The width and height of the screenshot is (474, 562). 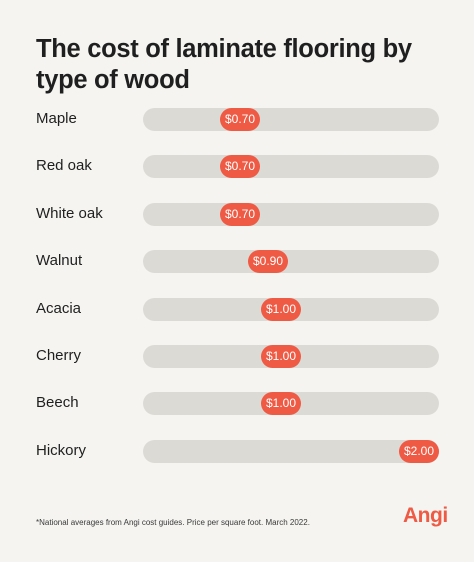 I want to click on value-marker: $2.00, so click(x=419, y=451).